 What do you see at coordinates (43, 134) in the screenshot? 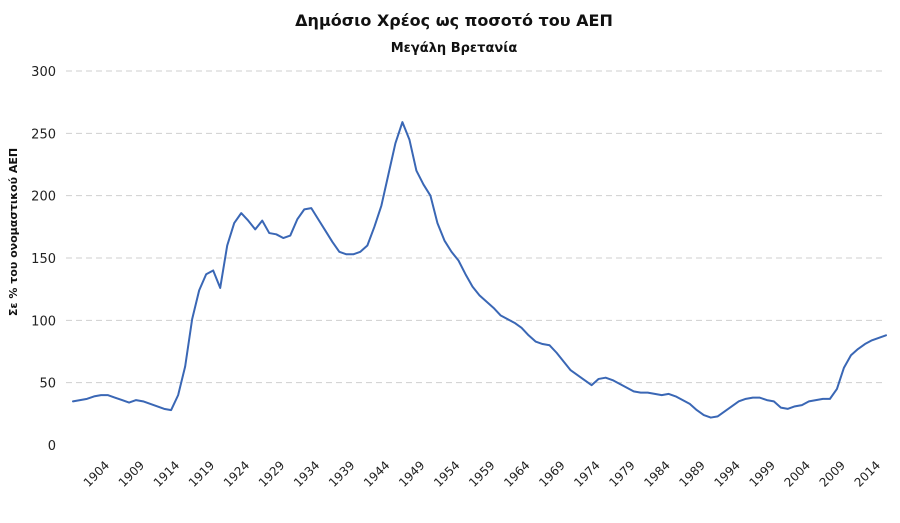
I see `y-tick-label: 250` at bounding box center [43, 134].